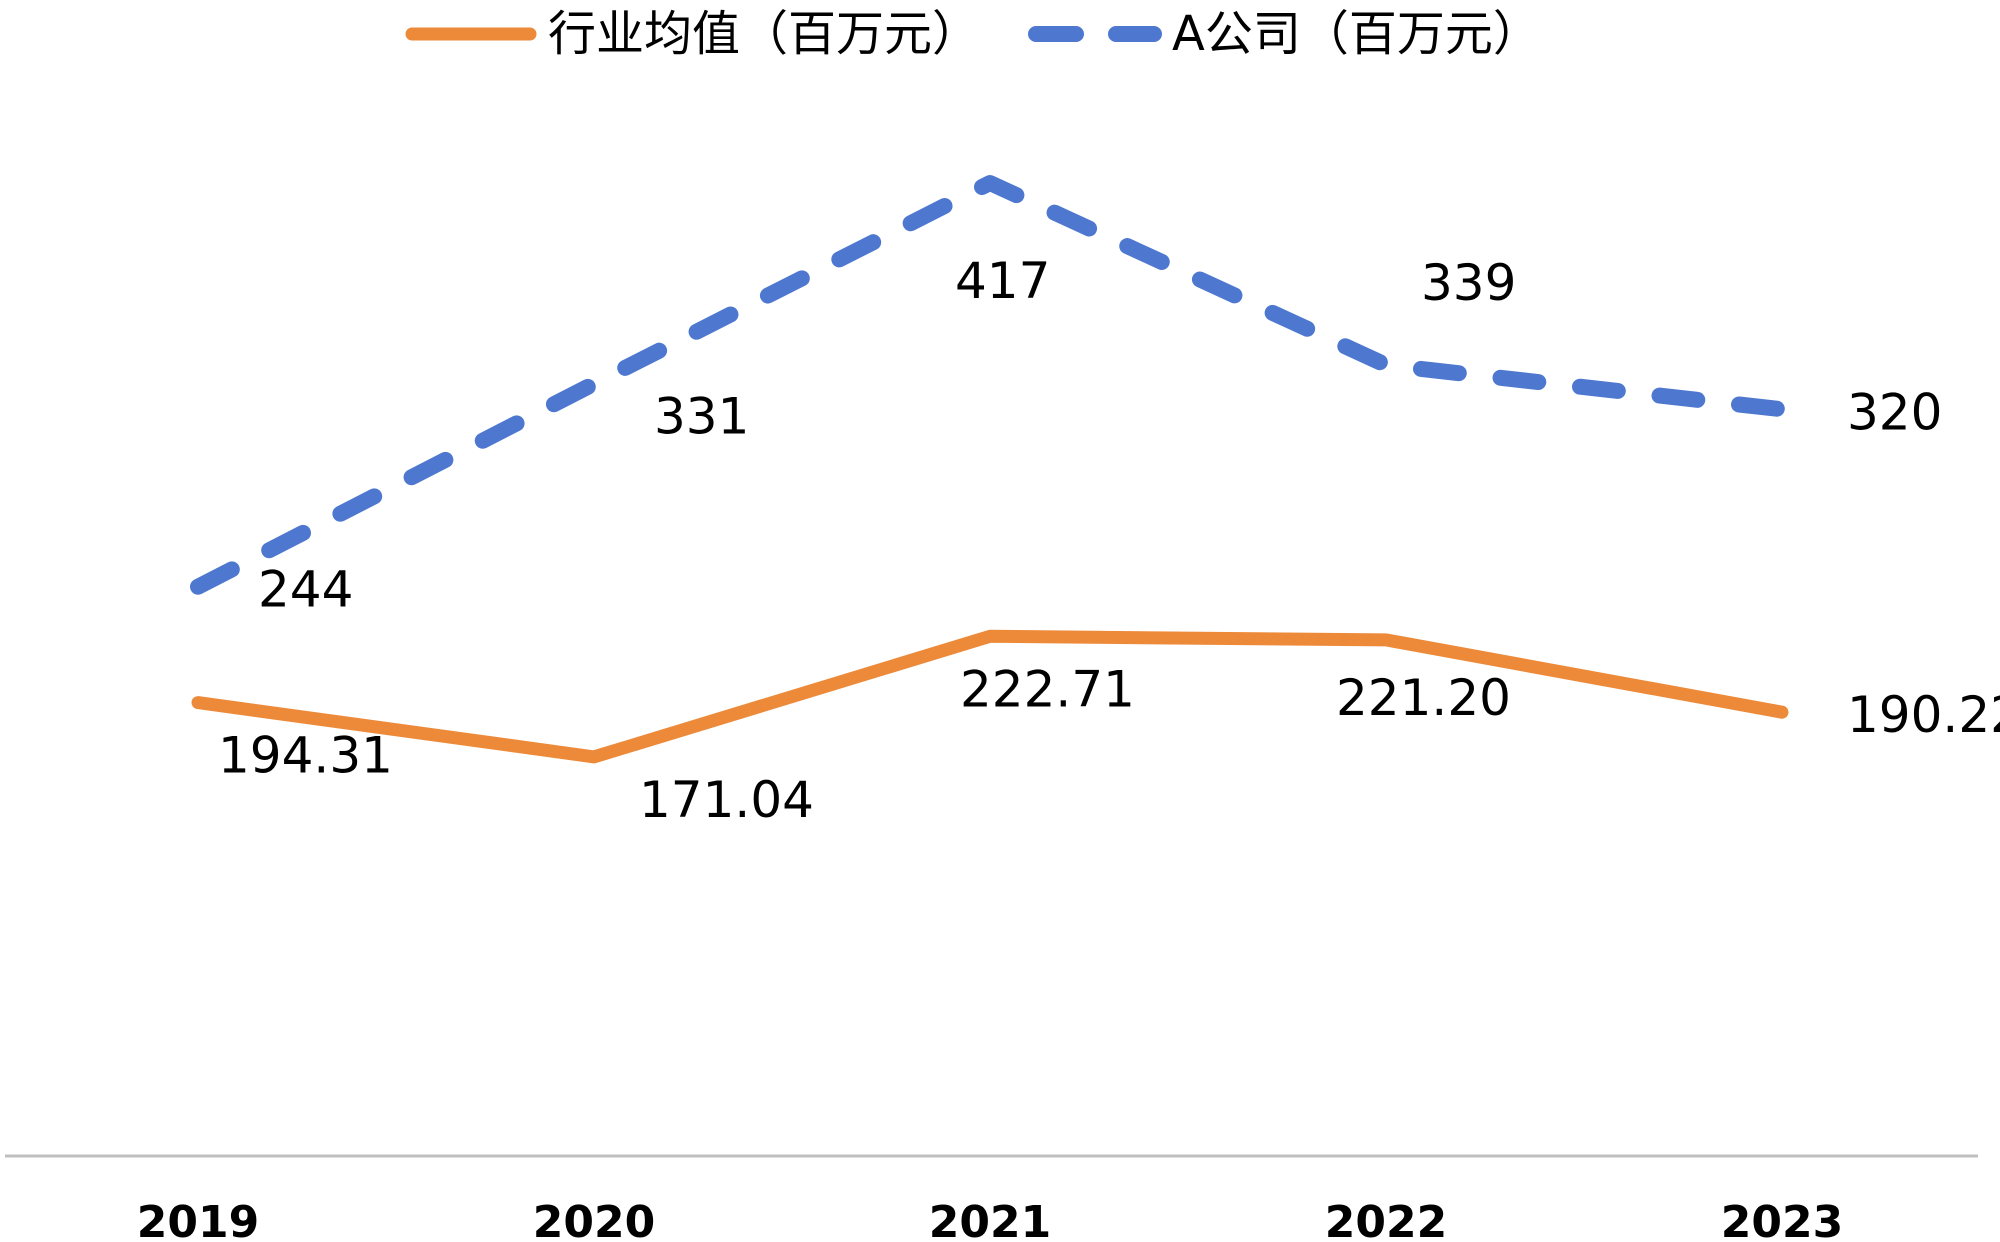 The width and height of the screenshot is (2000, 1242). What do you see at coordinates (1047, 689) in the screenshot?
I see `data-label: 222.71` at bounding box center [1047, 689].